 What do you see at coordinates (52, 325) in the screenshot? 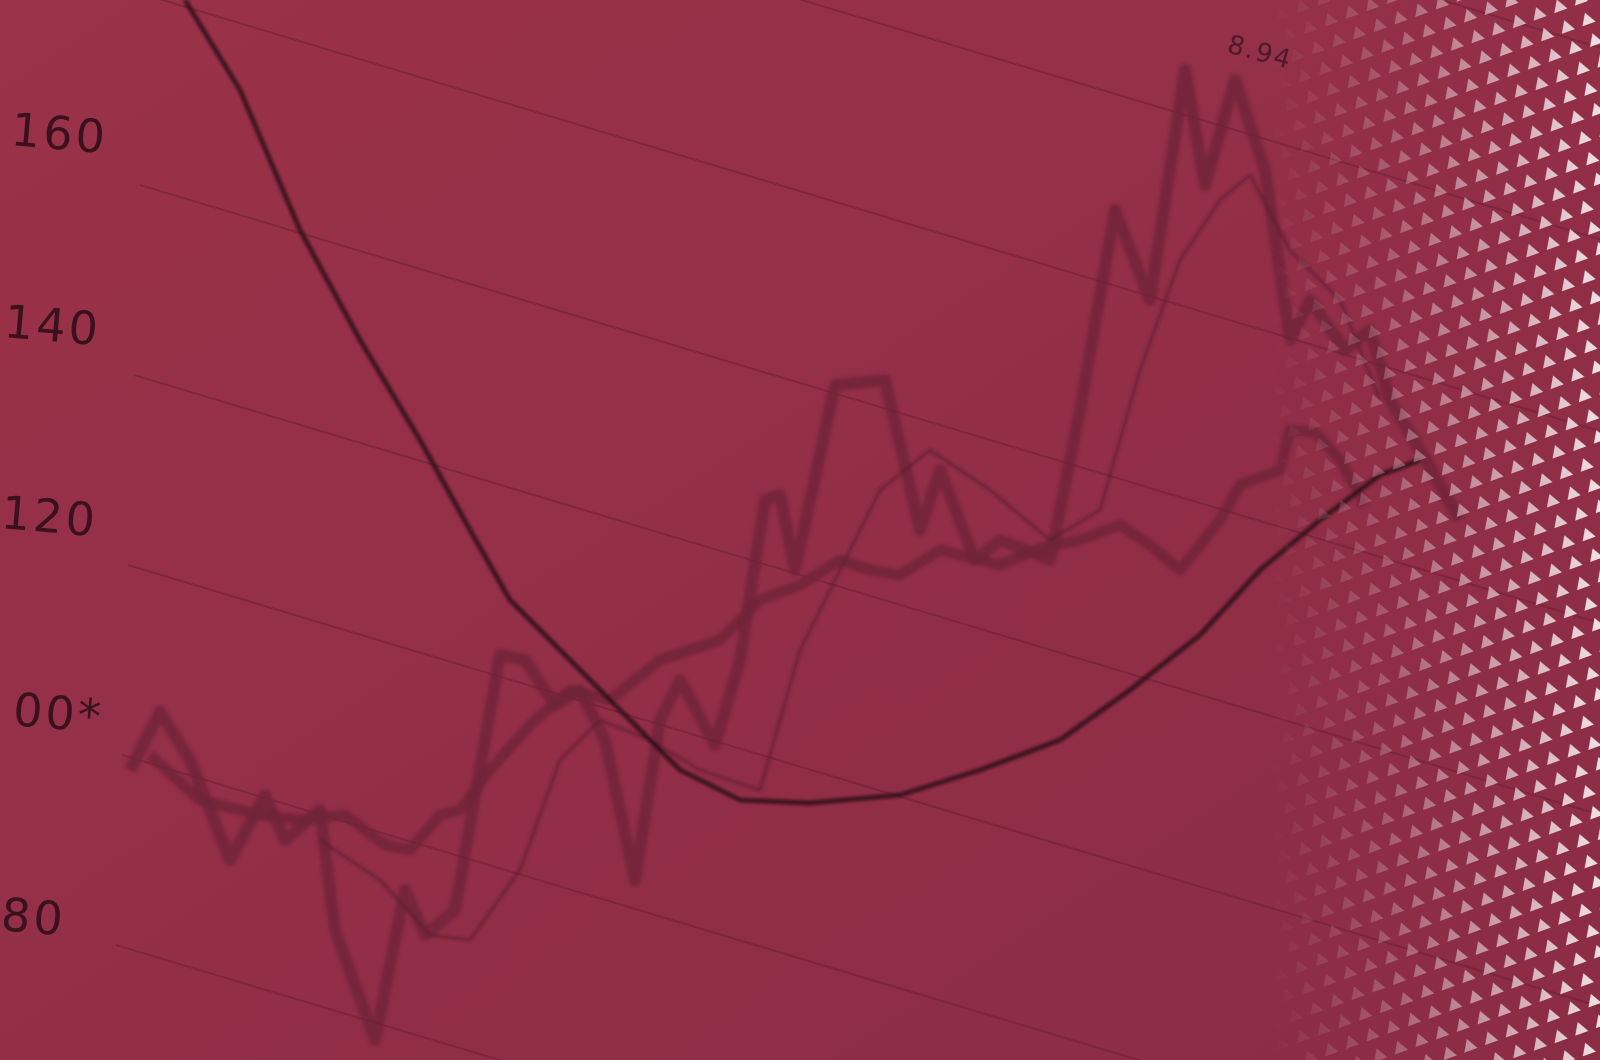
I see `y-label: 140` at bounding box center [52, 325].